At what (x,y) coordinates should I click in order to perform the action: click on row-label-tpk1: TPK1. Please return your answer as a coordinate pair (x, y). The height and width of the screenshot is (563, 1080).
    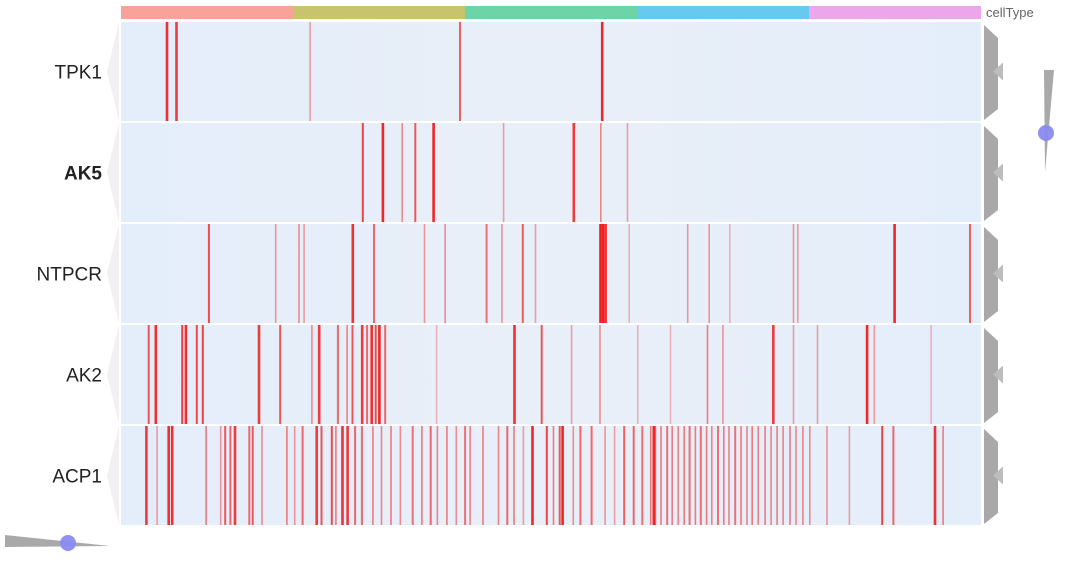
    Looking at the image, I should click on (78, 73).